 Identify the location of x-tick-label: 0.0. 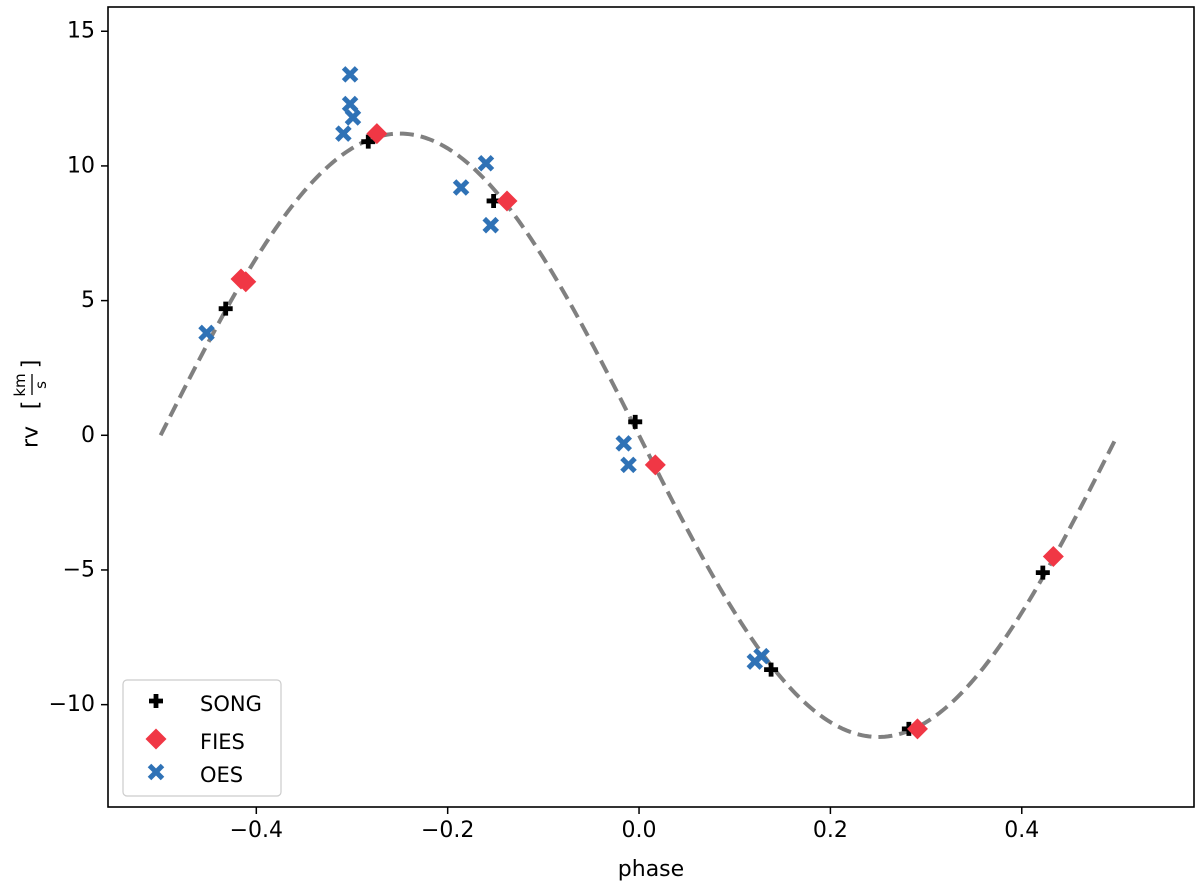
(639, 830).